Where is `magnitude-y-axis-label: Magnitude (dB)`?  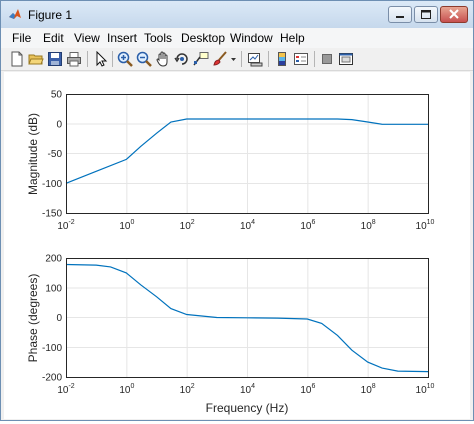
magnitude-y-axis-label: Magnitude (dB) is located at coordinates (33, 154).